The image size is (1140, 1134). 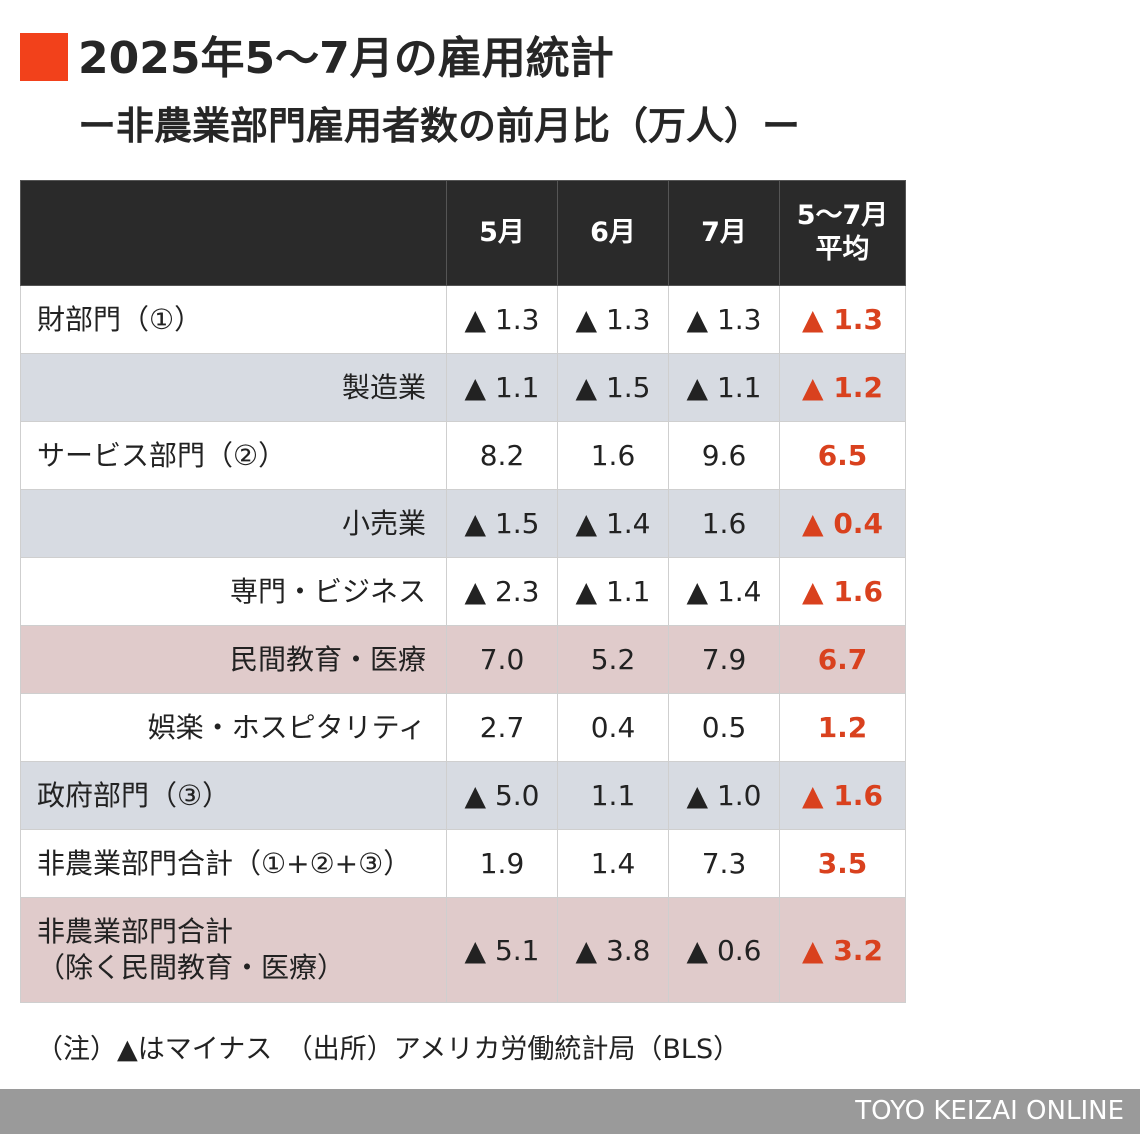 What do you see at coordinates (502, 795) in the screenshot?
I see `cell-may: ▲ 5.0` at bounding box center [502, 795].